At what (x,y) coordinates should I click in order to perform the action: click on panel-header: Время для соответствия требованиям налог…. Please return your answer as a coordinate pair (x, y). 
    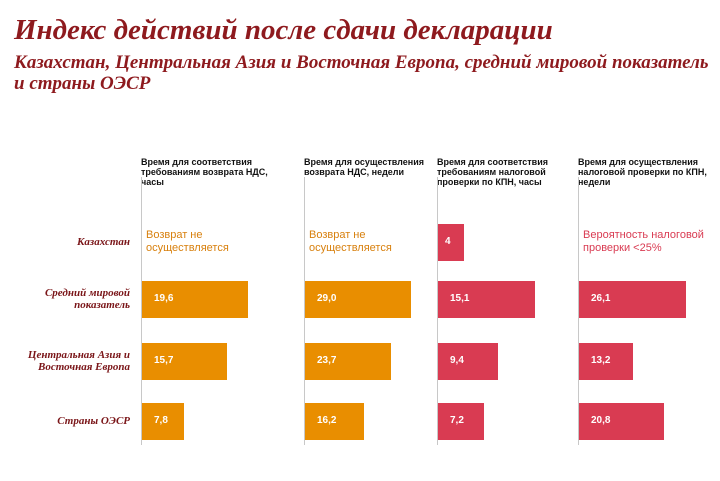
    Looking at the image, I should click on (492, 172).